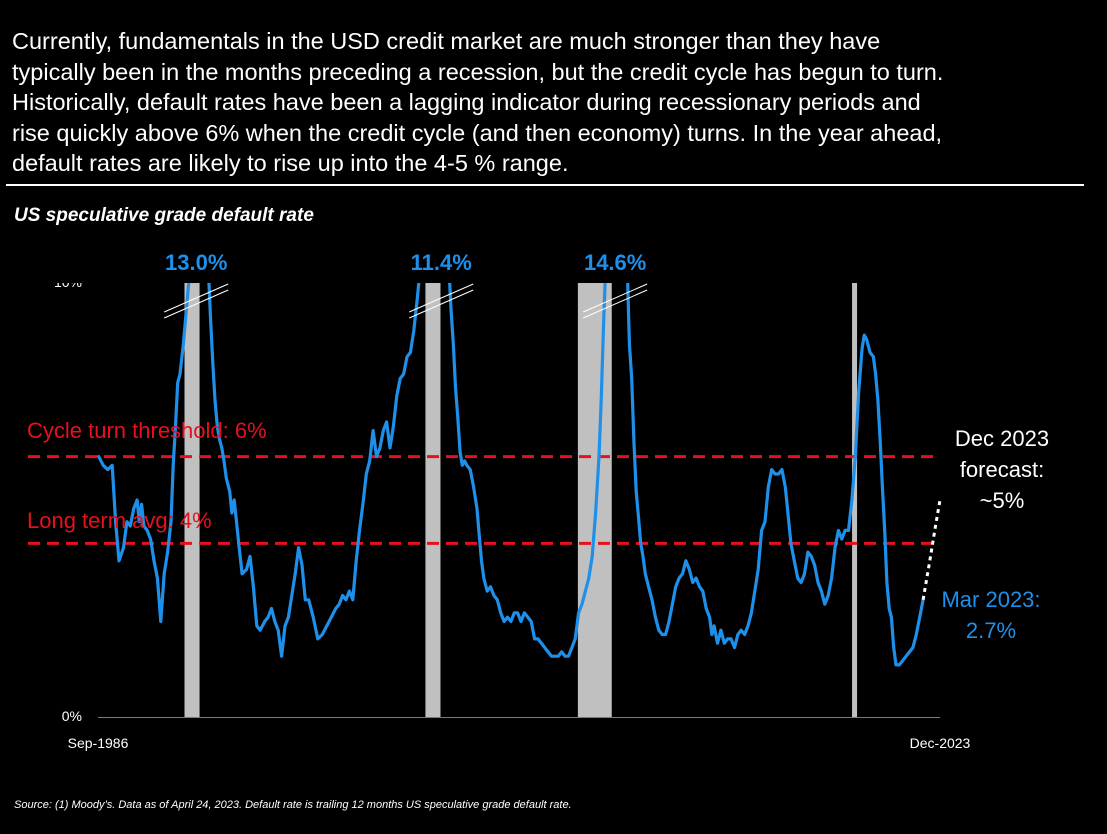 Image resolution: width=1107 pixels, height=834 pixels. What do you see at coordinates (72, 716) in the screenshot?
I see `y-tick-label: 0%` at bounding box center [72, 716].